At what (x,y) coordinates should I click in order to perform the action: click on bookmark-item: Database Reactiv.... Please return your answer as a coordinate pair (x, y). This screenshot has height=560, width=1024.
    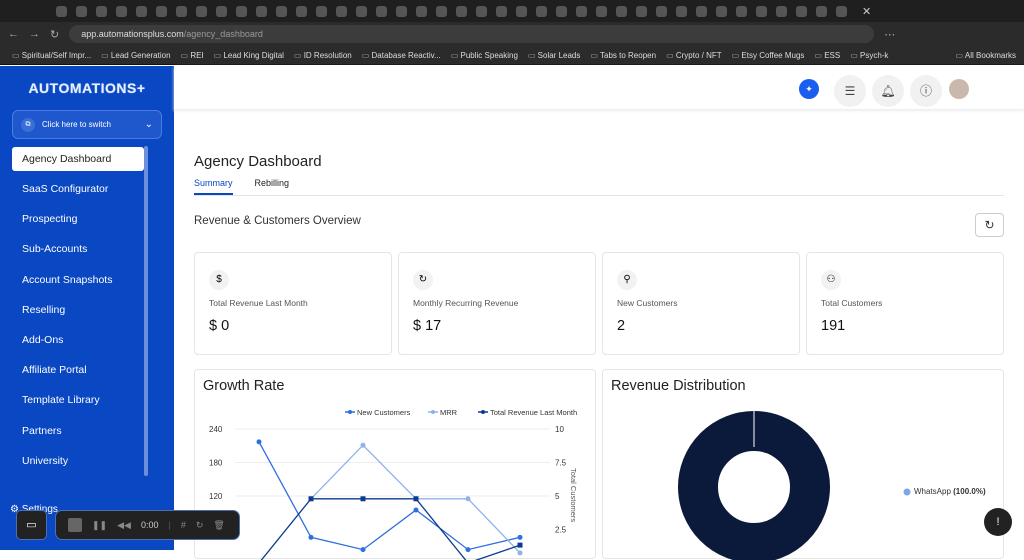
    Looking at the image, I should click on (401, 55).